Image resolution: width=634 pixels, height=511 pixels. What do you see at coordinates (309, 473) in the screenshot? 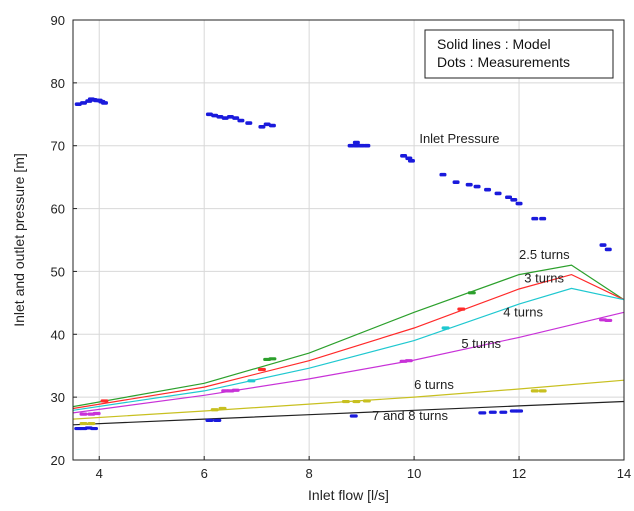
I see `x-tick-label: 8` at bounding box center [309, 473].